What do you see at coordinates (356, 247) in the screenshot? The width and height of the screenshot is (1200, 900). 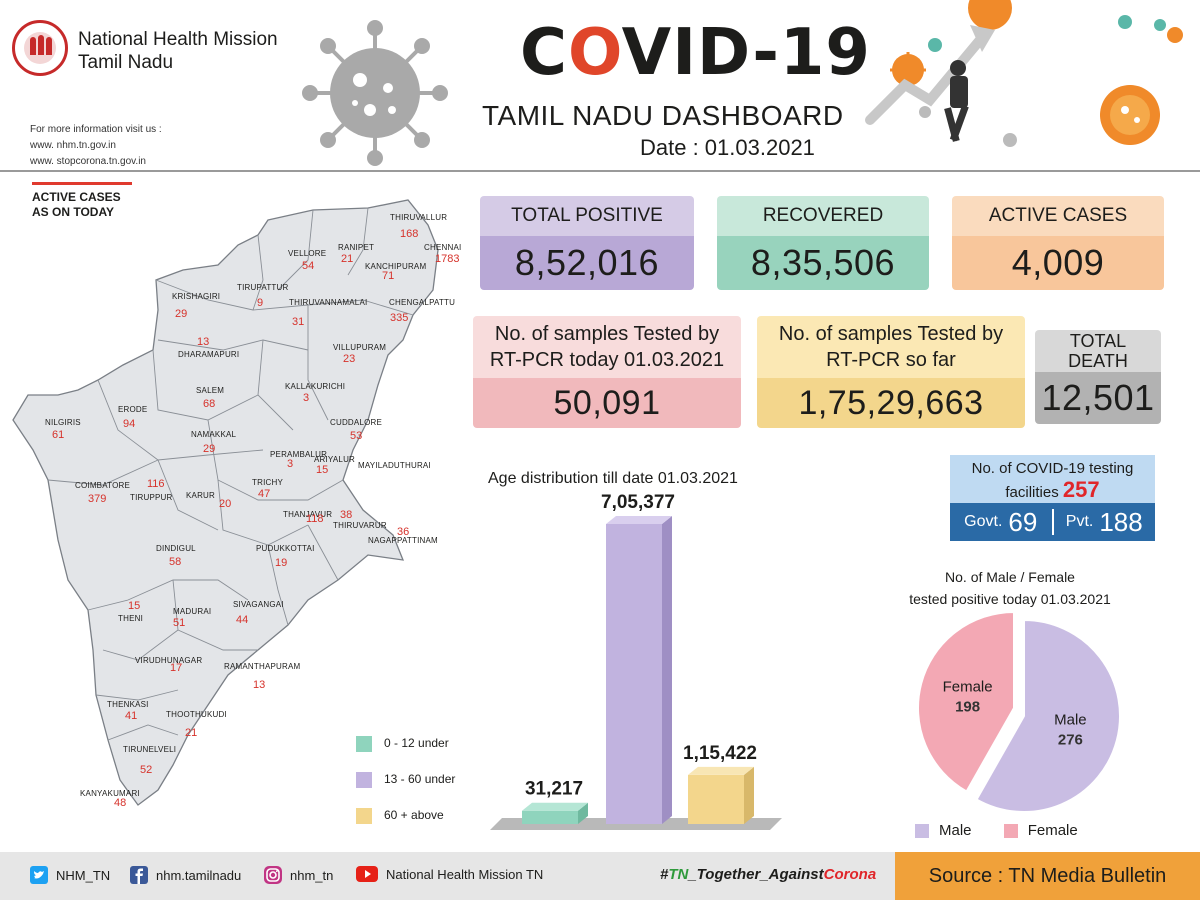 I see `district-name-ranipet: RANIPET` at bounding box center [356, 247].